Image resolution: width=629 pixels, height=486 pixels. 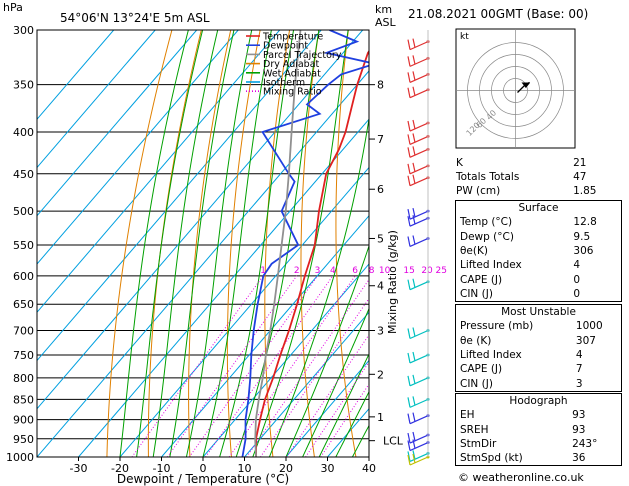 What do you see at coordinates (474, 429) in the screenshot?
I see `hodograph-label: SREH` at bounding box center [474, 429].